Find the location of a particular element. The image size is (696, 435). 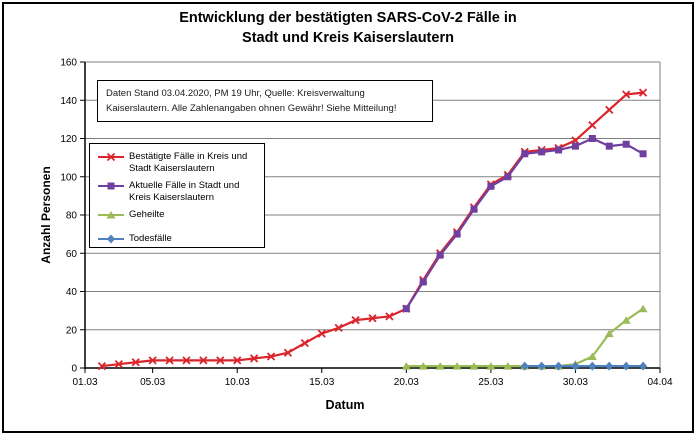

triangle-marker-icon is located at coordinates (111, 214).